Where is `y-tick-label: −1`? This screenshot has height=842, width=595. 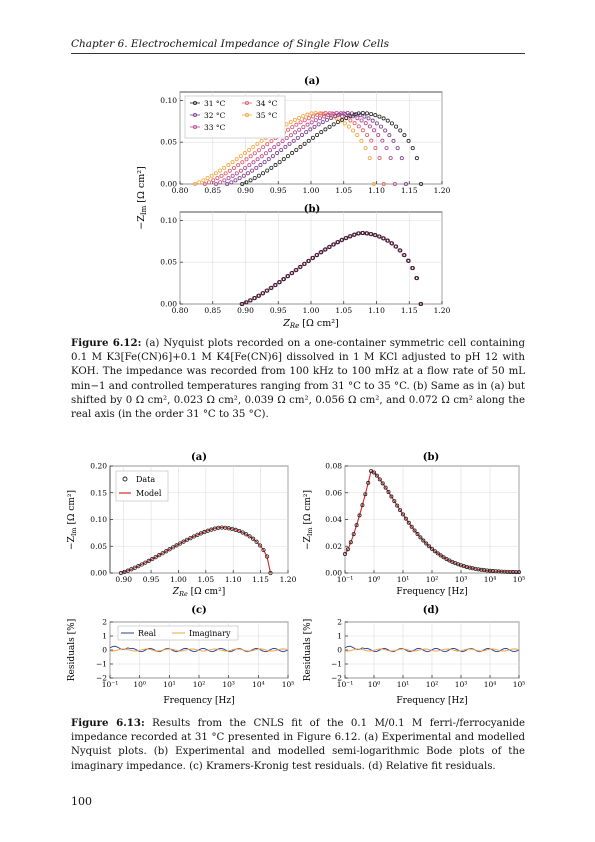
y-tick-label: −1 is located at coordinates (101, 664).